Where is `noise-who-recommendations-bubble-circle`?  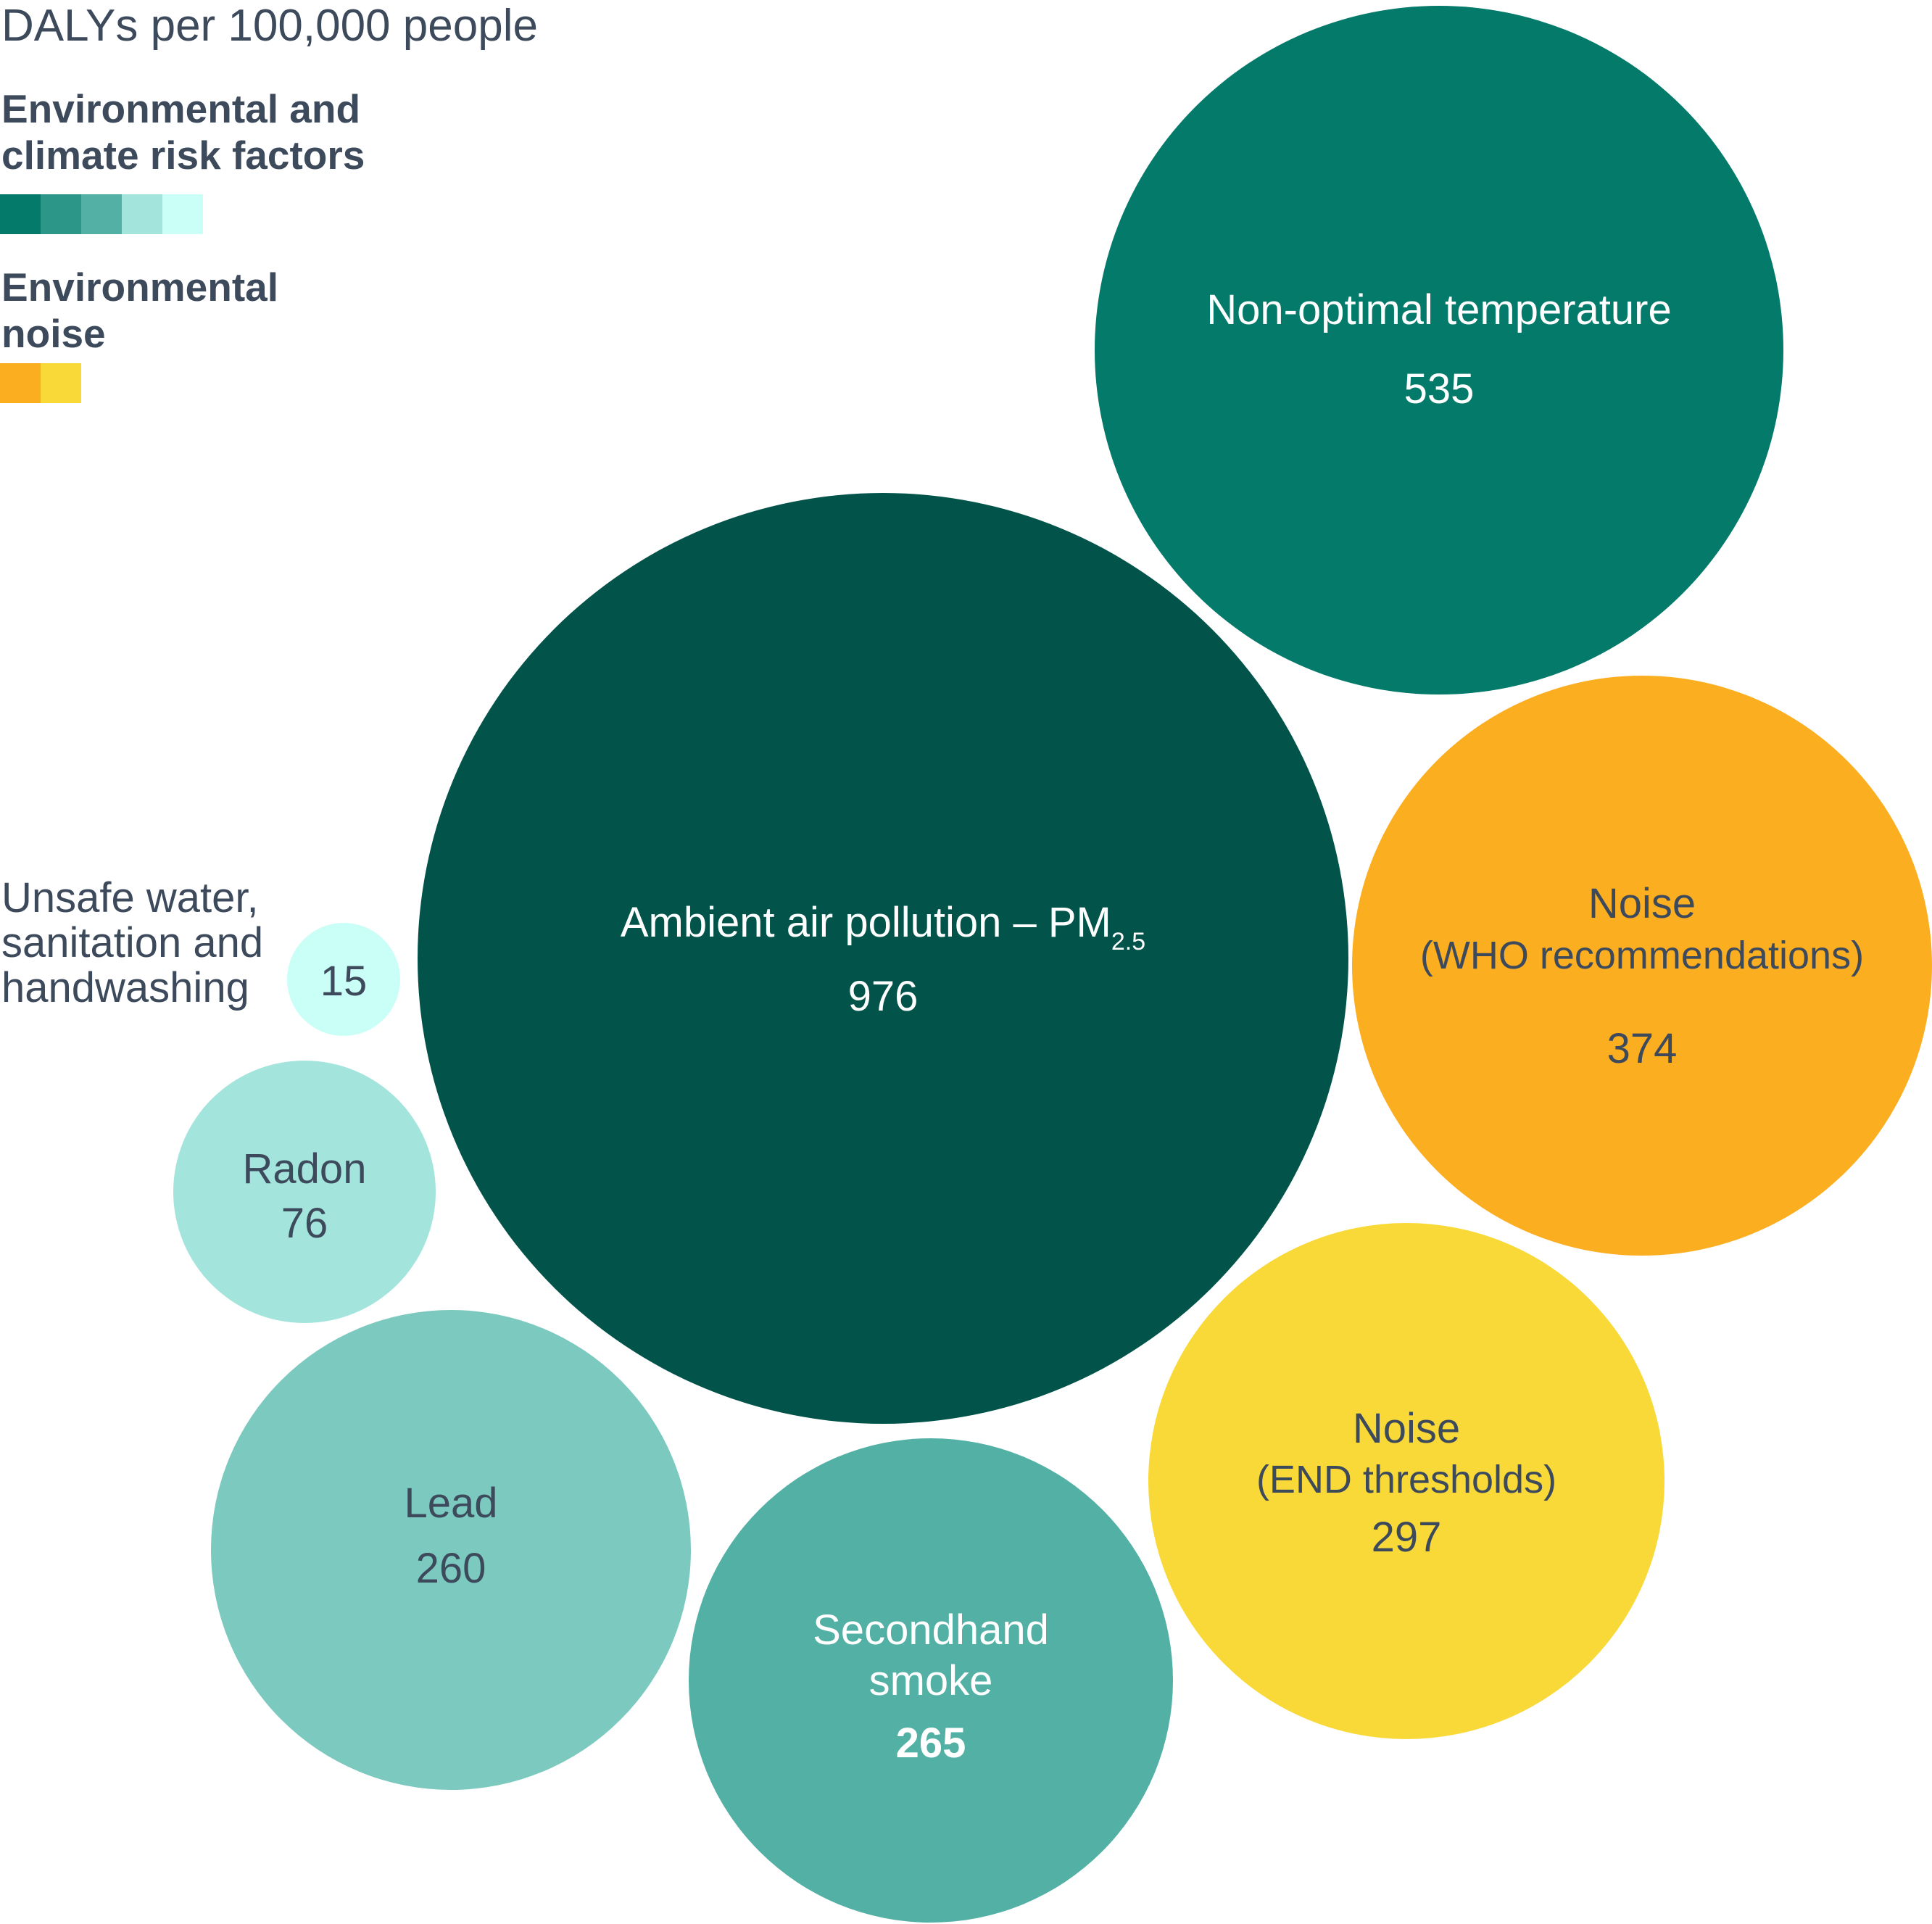
noise-who-recommendations-bubble-circle is located at coordinates (1642, 966).